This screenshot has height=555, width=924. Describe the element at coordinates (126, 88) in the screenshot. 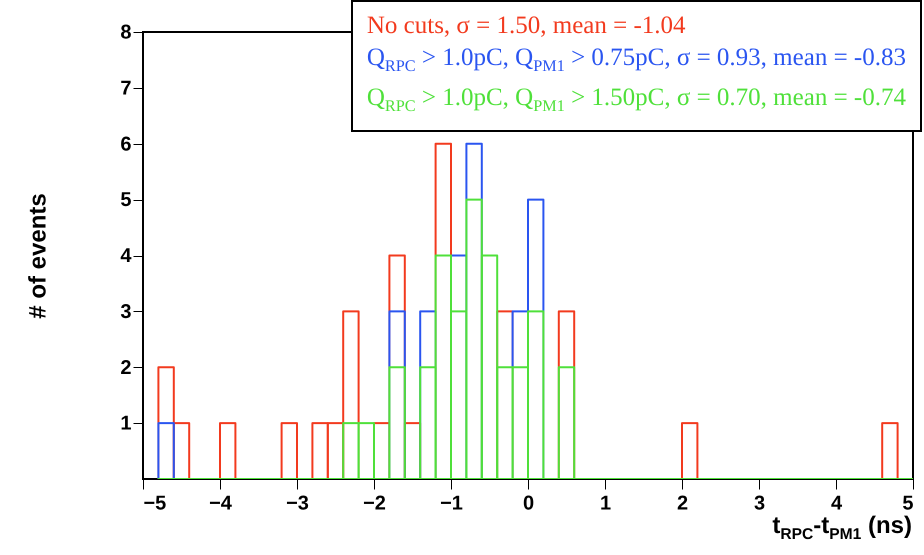

I see `y-tick-label: 7` at that location.